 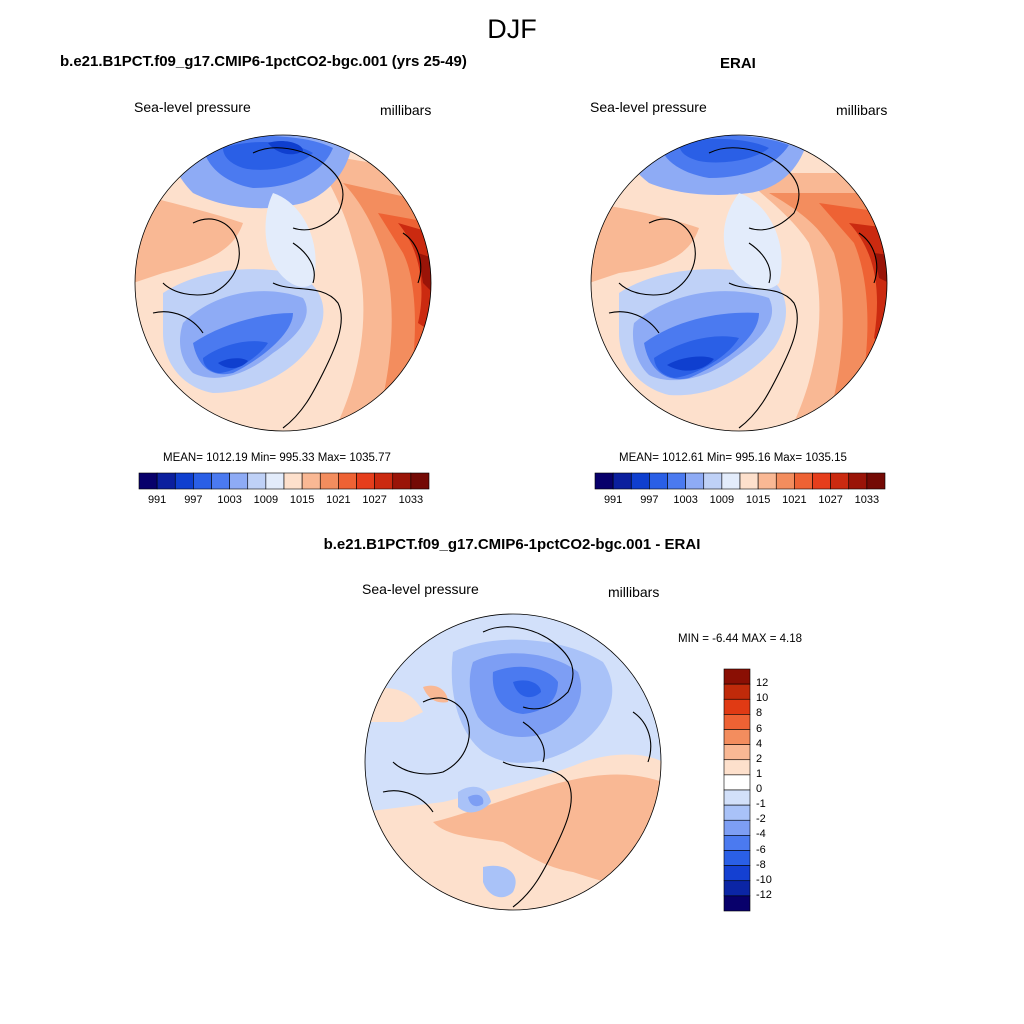 What do you see at coordinates (229, 500) in the screenshot?
I see `model-colorbar-tick-label: 1003` at bounding box center [229, 500].